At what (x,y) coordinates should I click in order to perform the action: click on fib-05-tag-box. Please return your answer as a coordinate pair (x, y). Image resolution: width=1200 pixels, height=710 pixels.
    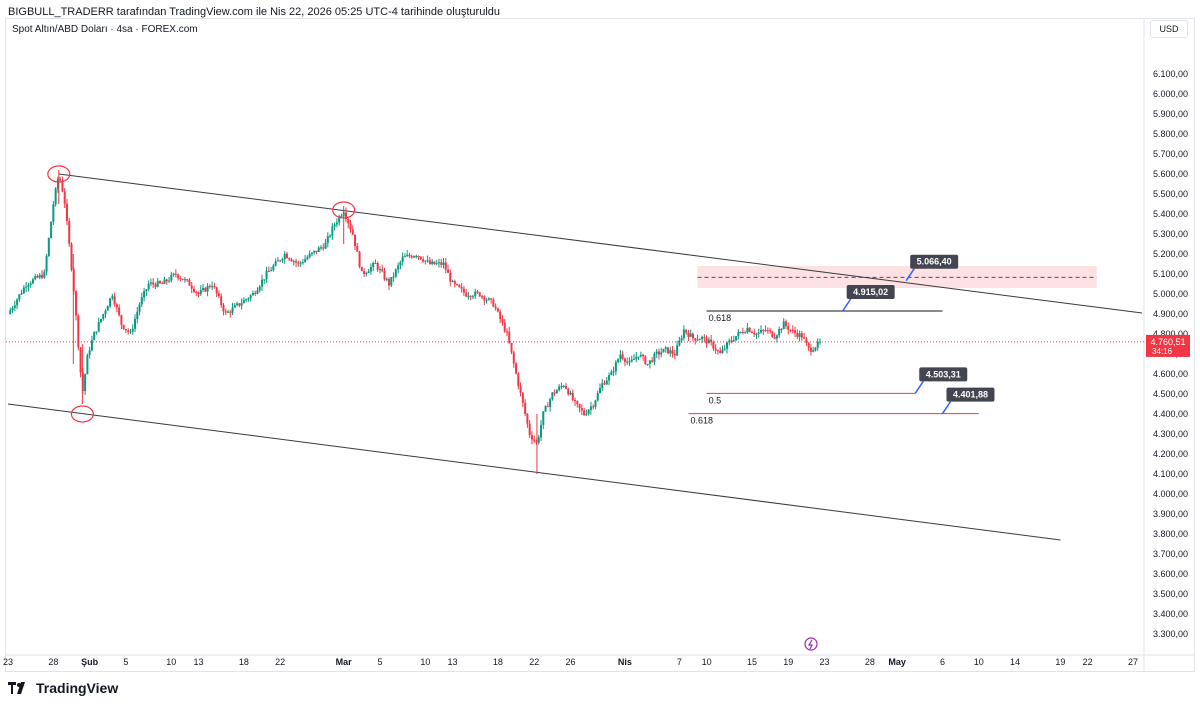
    Looking at the image, I should click on (943, 374).